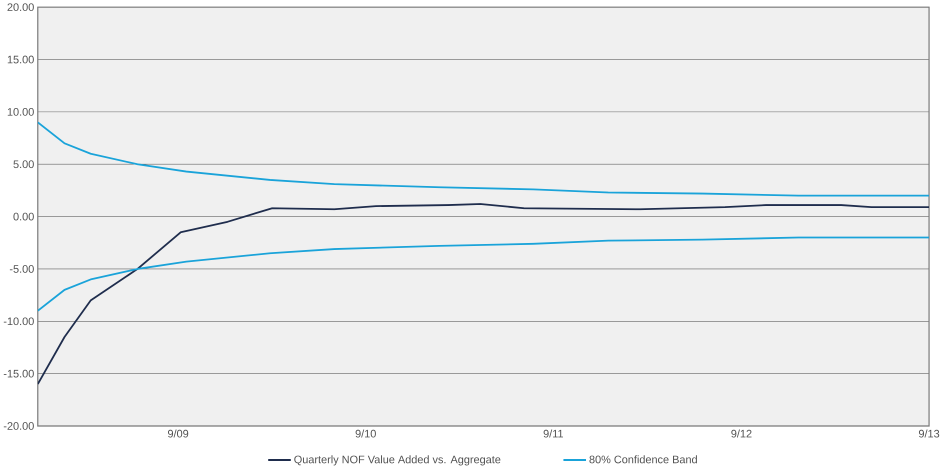 This screenshot has height=469, width=943. What do you see at coordinates (929, 434) in the screenshot?
I see `x-tick-label: 9/13` at bounding box center [929, 434].